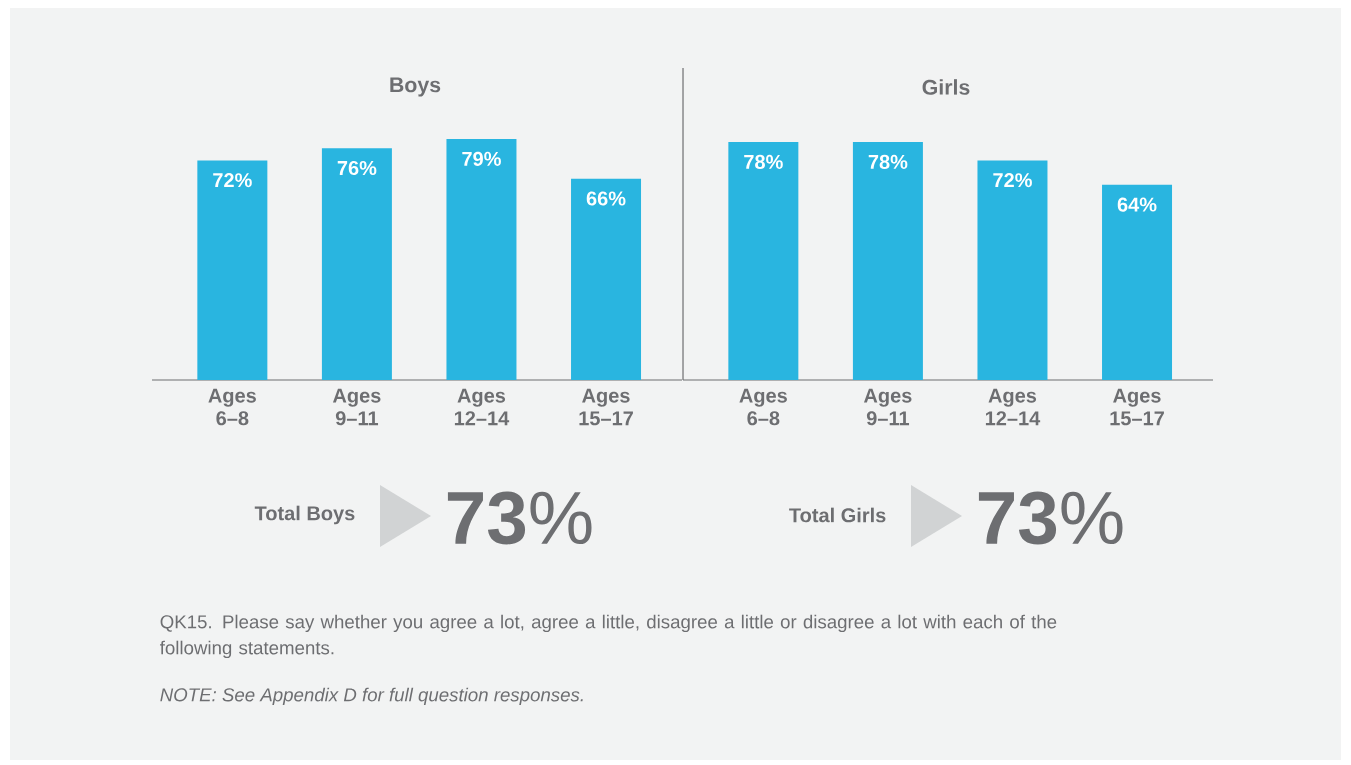 The image size is (1351, 765). Describe the element at coordinates (357, 168) in the screenshot. I see `data-label: 76%` at that location.